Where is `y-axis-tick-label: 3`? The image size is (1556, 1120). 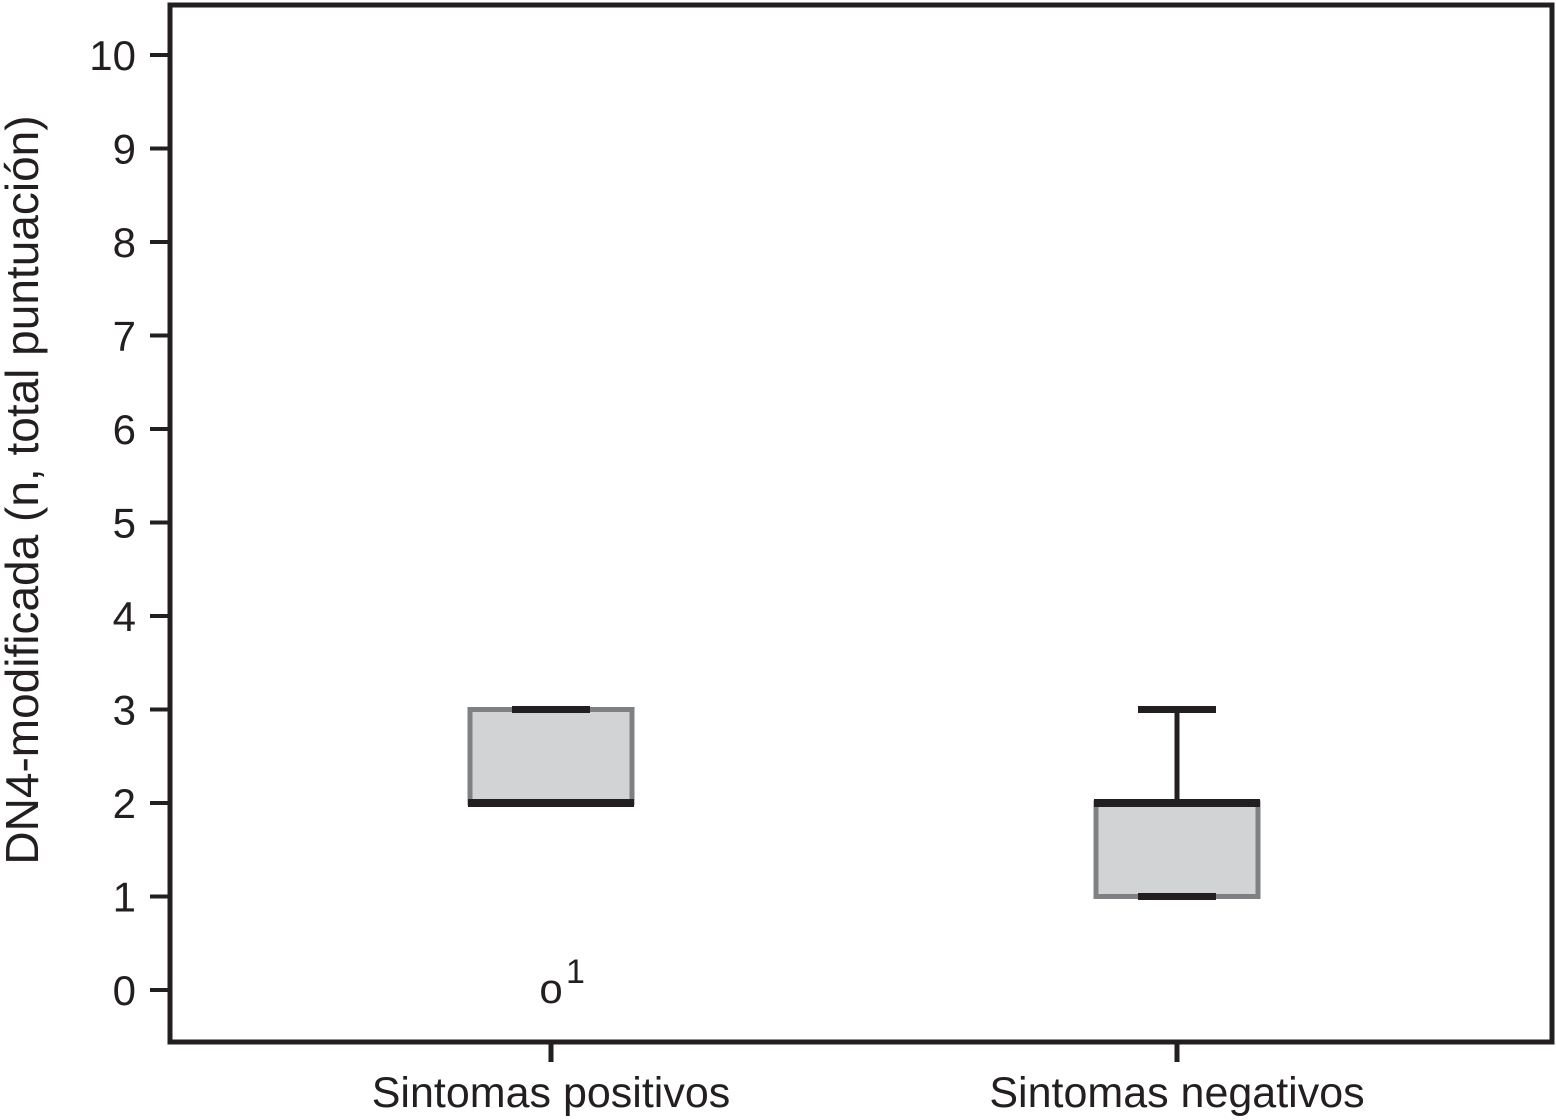
y-axis-tick-label: 3 is located at coordinates (124, 710).